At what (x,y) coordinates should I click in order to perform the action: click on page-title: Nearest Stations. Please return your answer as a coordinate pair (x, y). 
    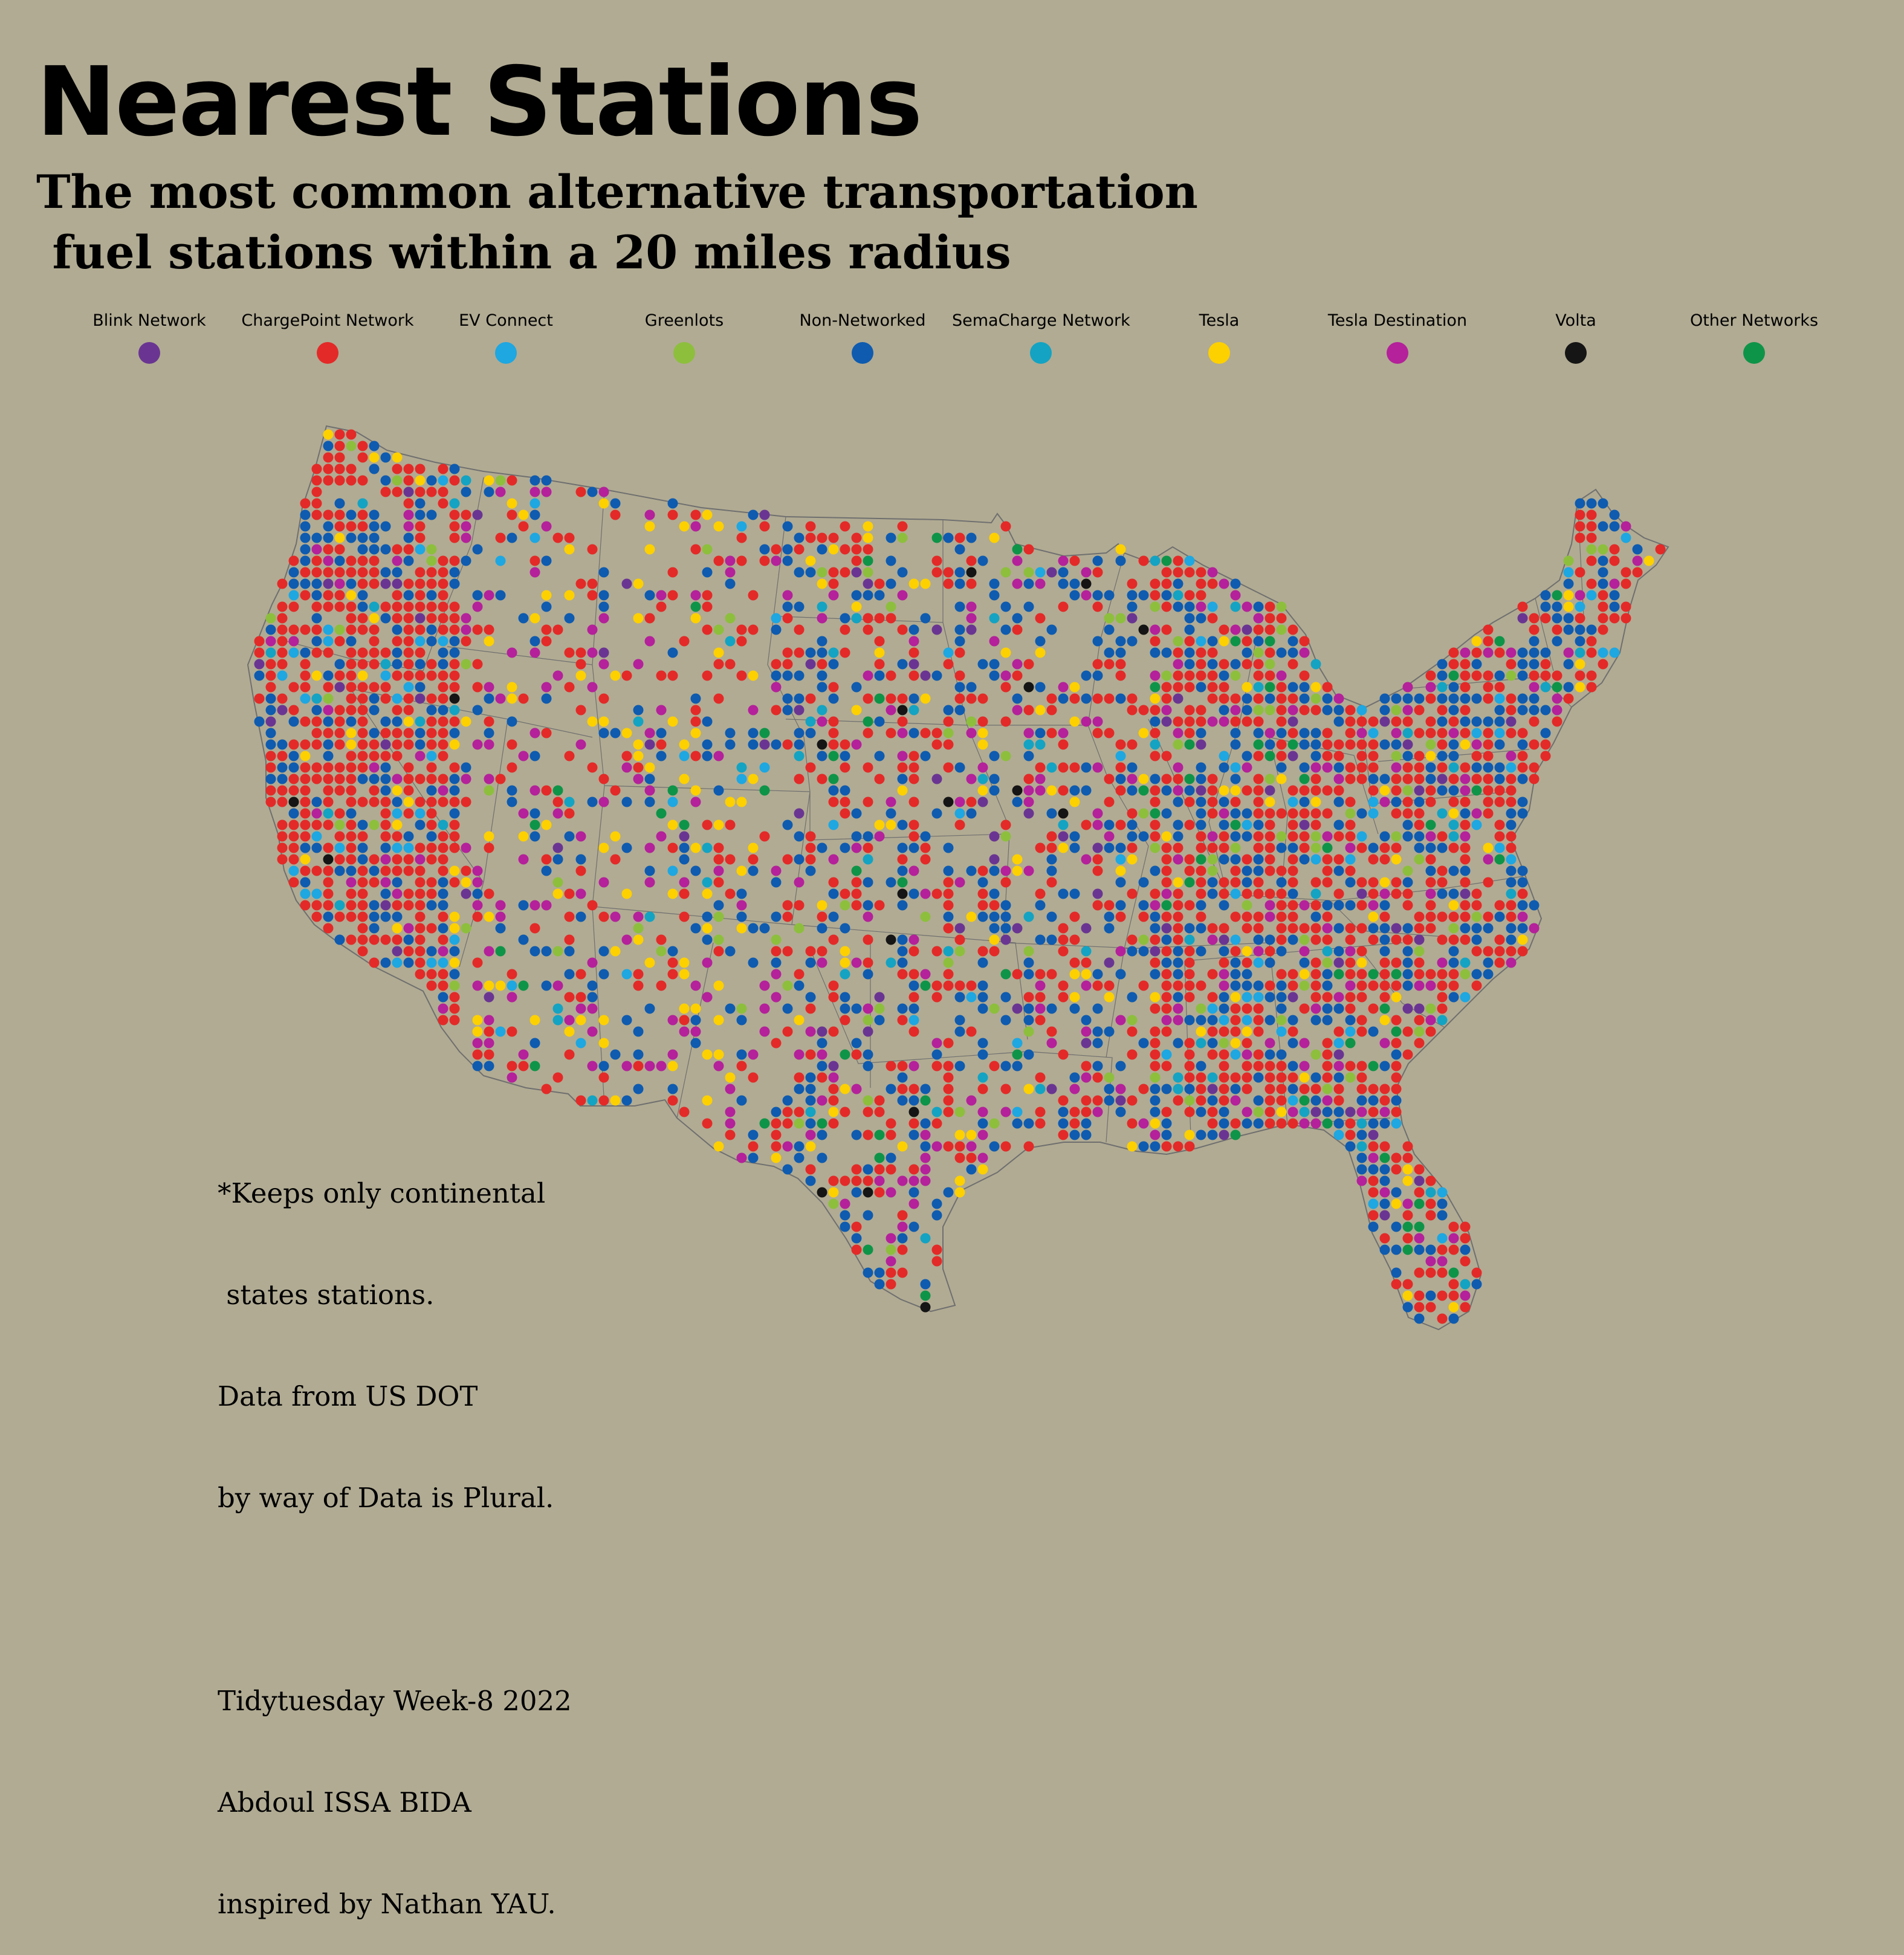
    Looking at the image, I should click on (479, 102).